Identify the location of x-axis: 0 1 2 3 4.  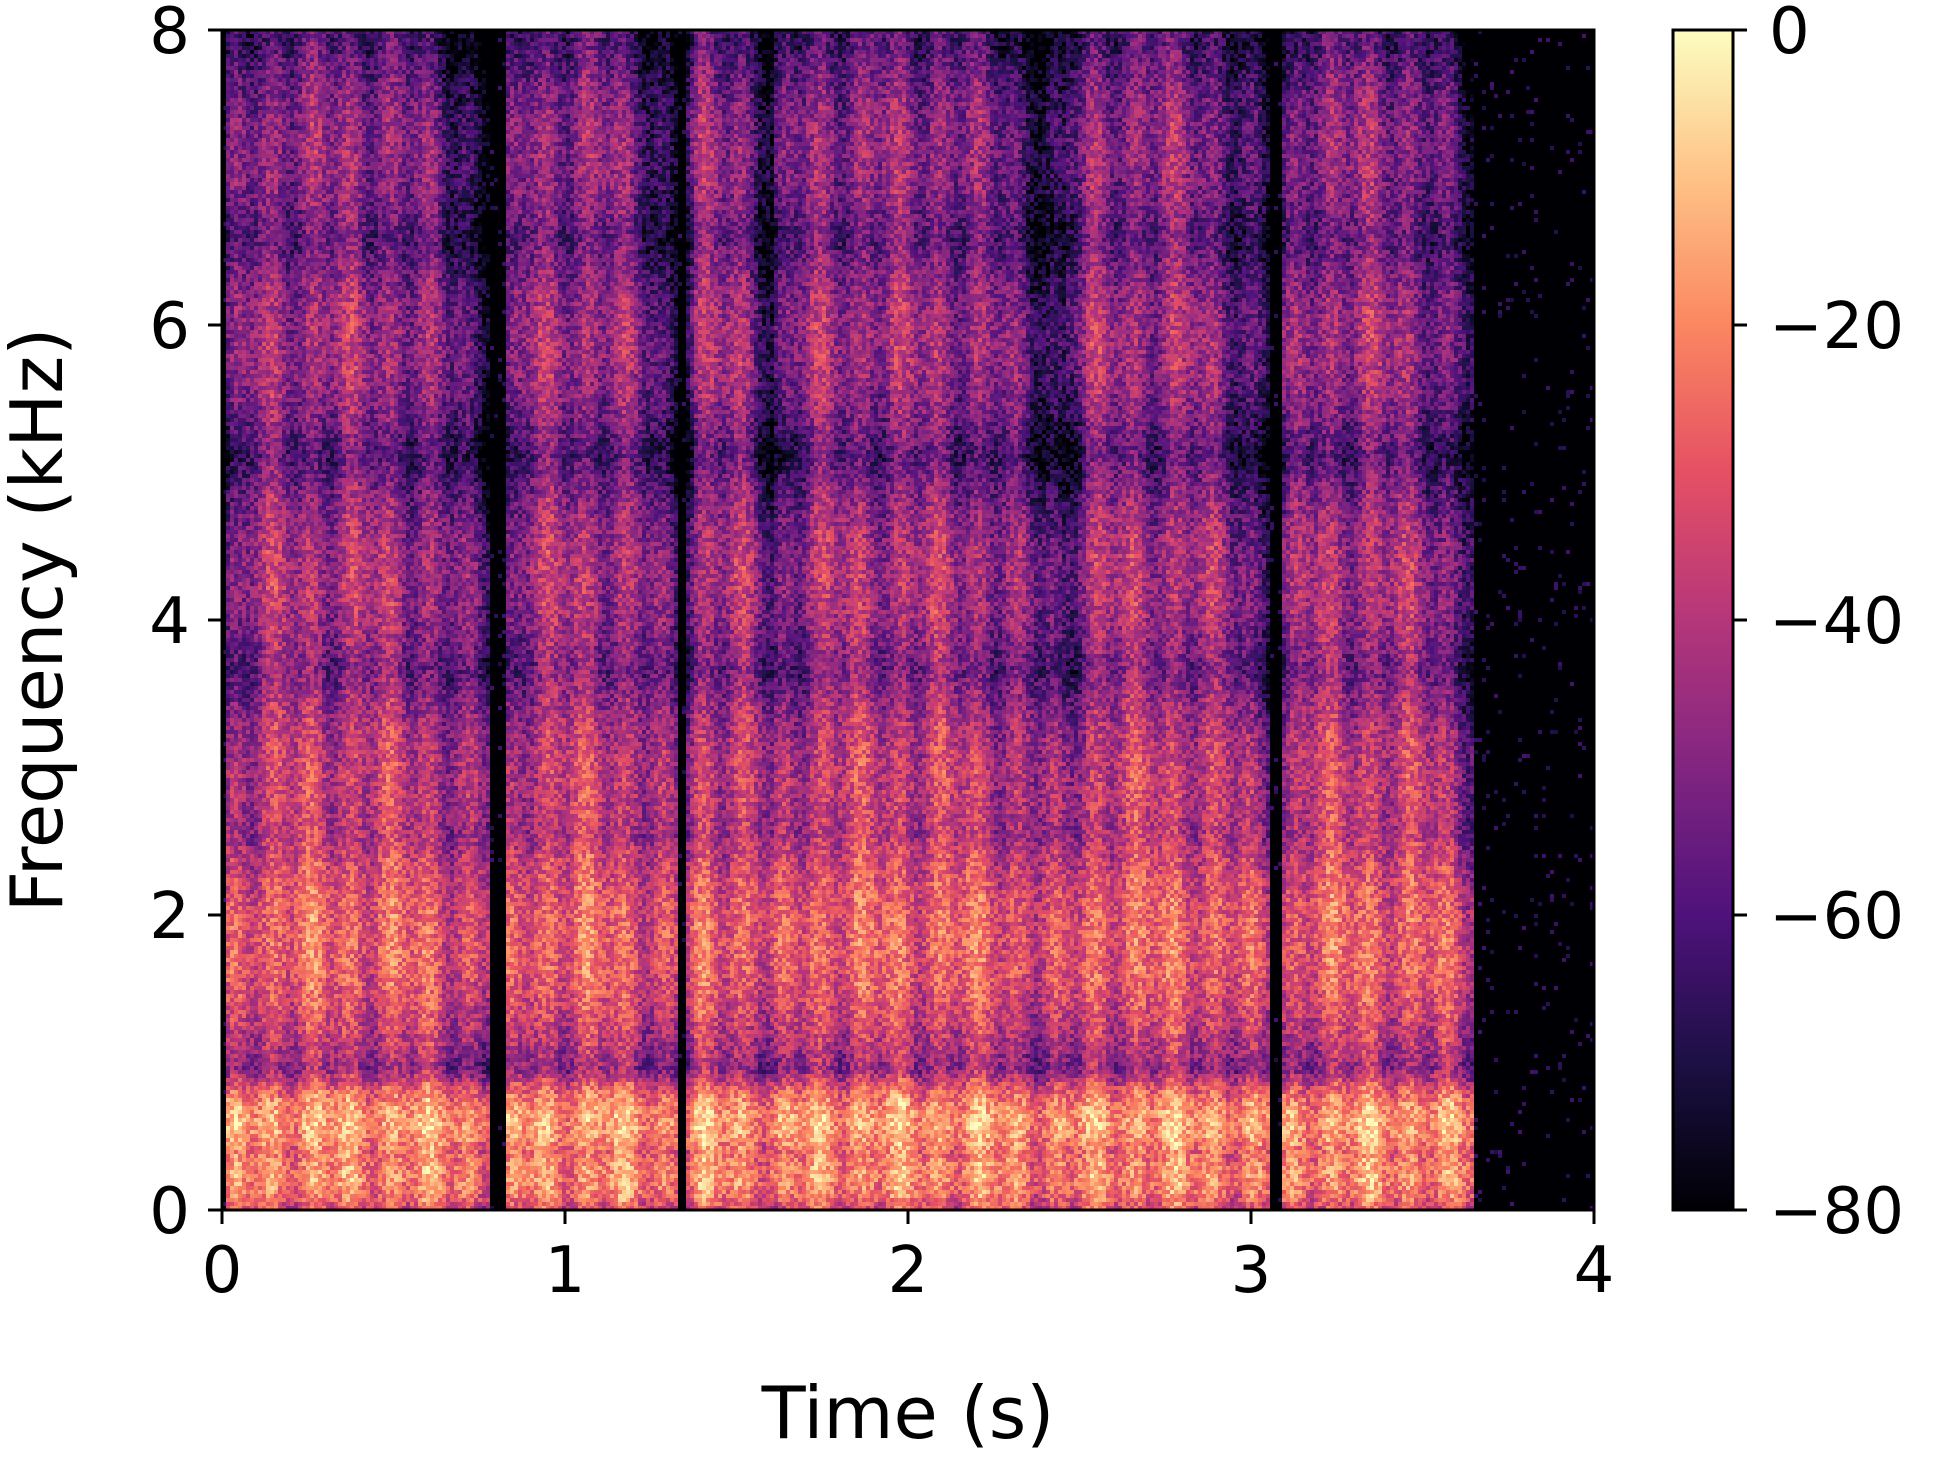
(908, 1259).